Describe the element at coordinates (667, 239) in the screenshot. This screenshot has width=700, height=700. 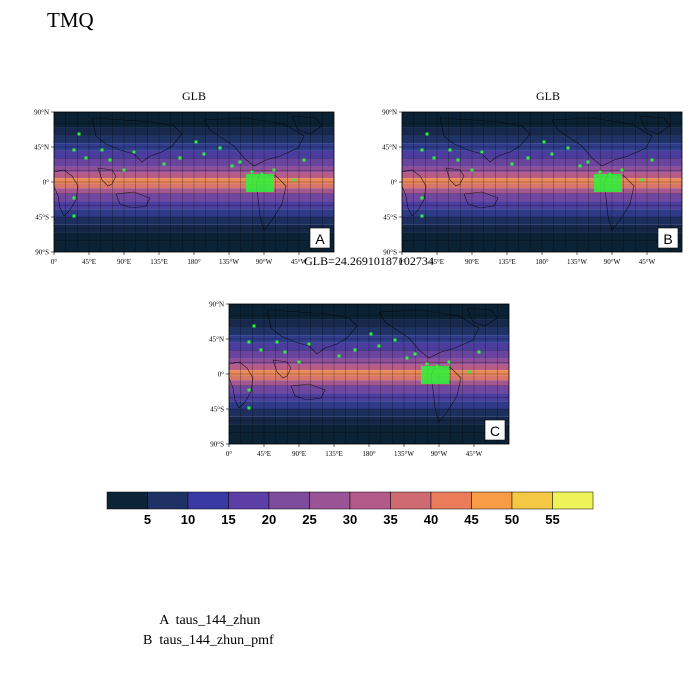
I see `panel-label: B` at that location.